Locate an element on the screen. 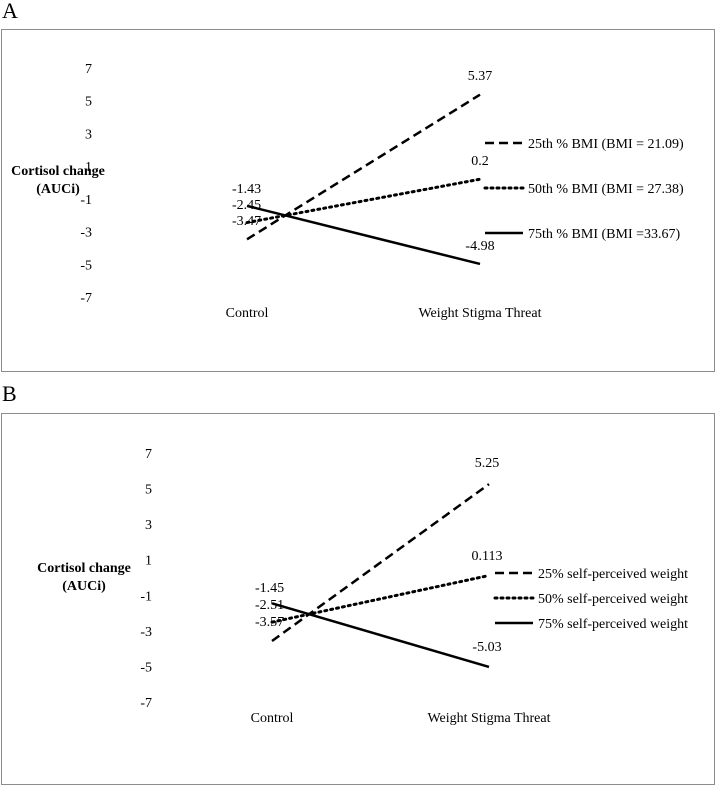 This screenshot has height=787, width=718. panel-b-x-category-label: Weight Stigma Threat is located at coordinates (488, 718).